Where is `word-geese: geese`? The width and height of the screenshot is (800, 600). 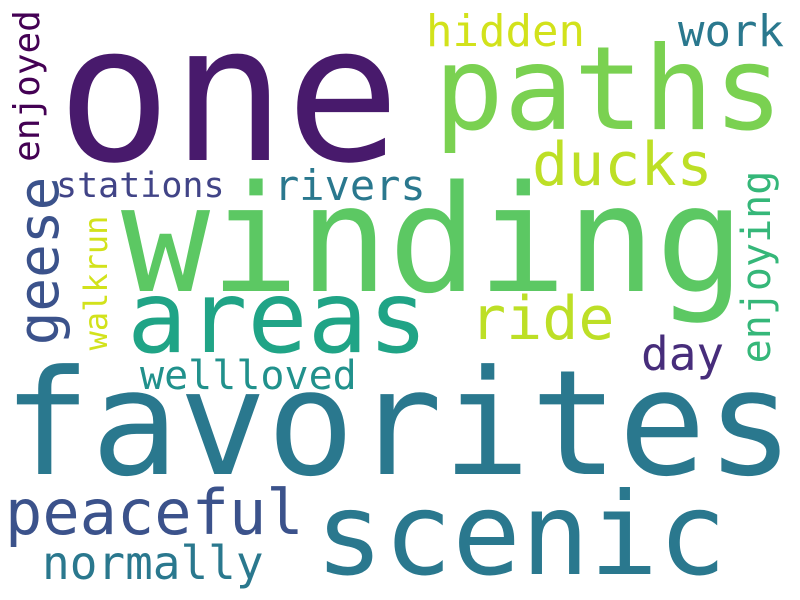
word-geese: geese is located at coordinates (39, 261).